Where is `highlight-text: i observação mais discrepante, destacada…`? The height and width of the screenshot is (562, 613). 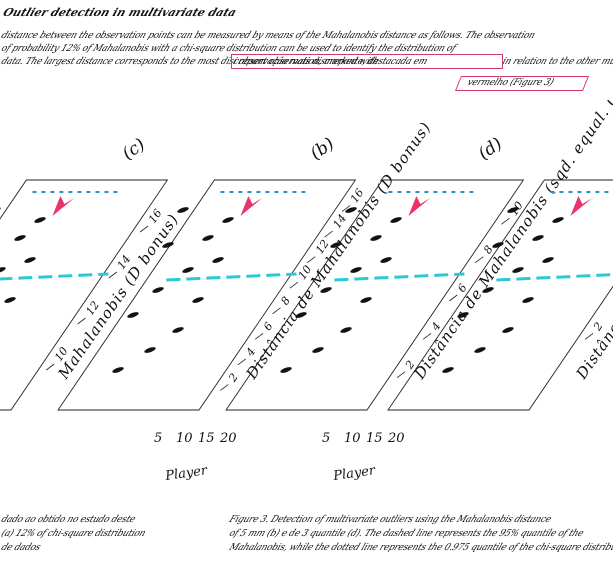 highlight-text: i observação mais discrepante, destacada… is located at coordinates (330, 61).